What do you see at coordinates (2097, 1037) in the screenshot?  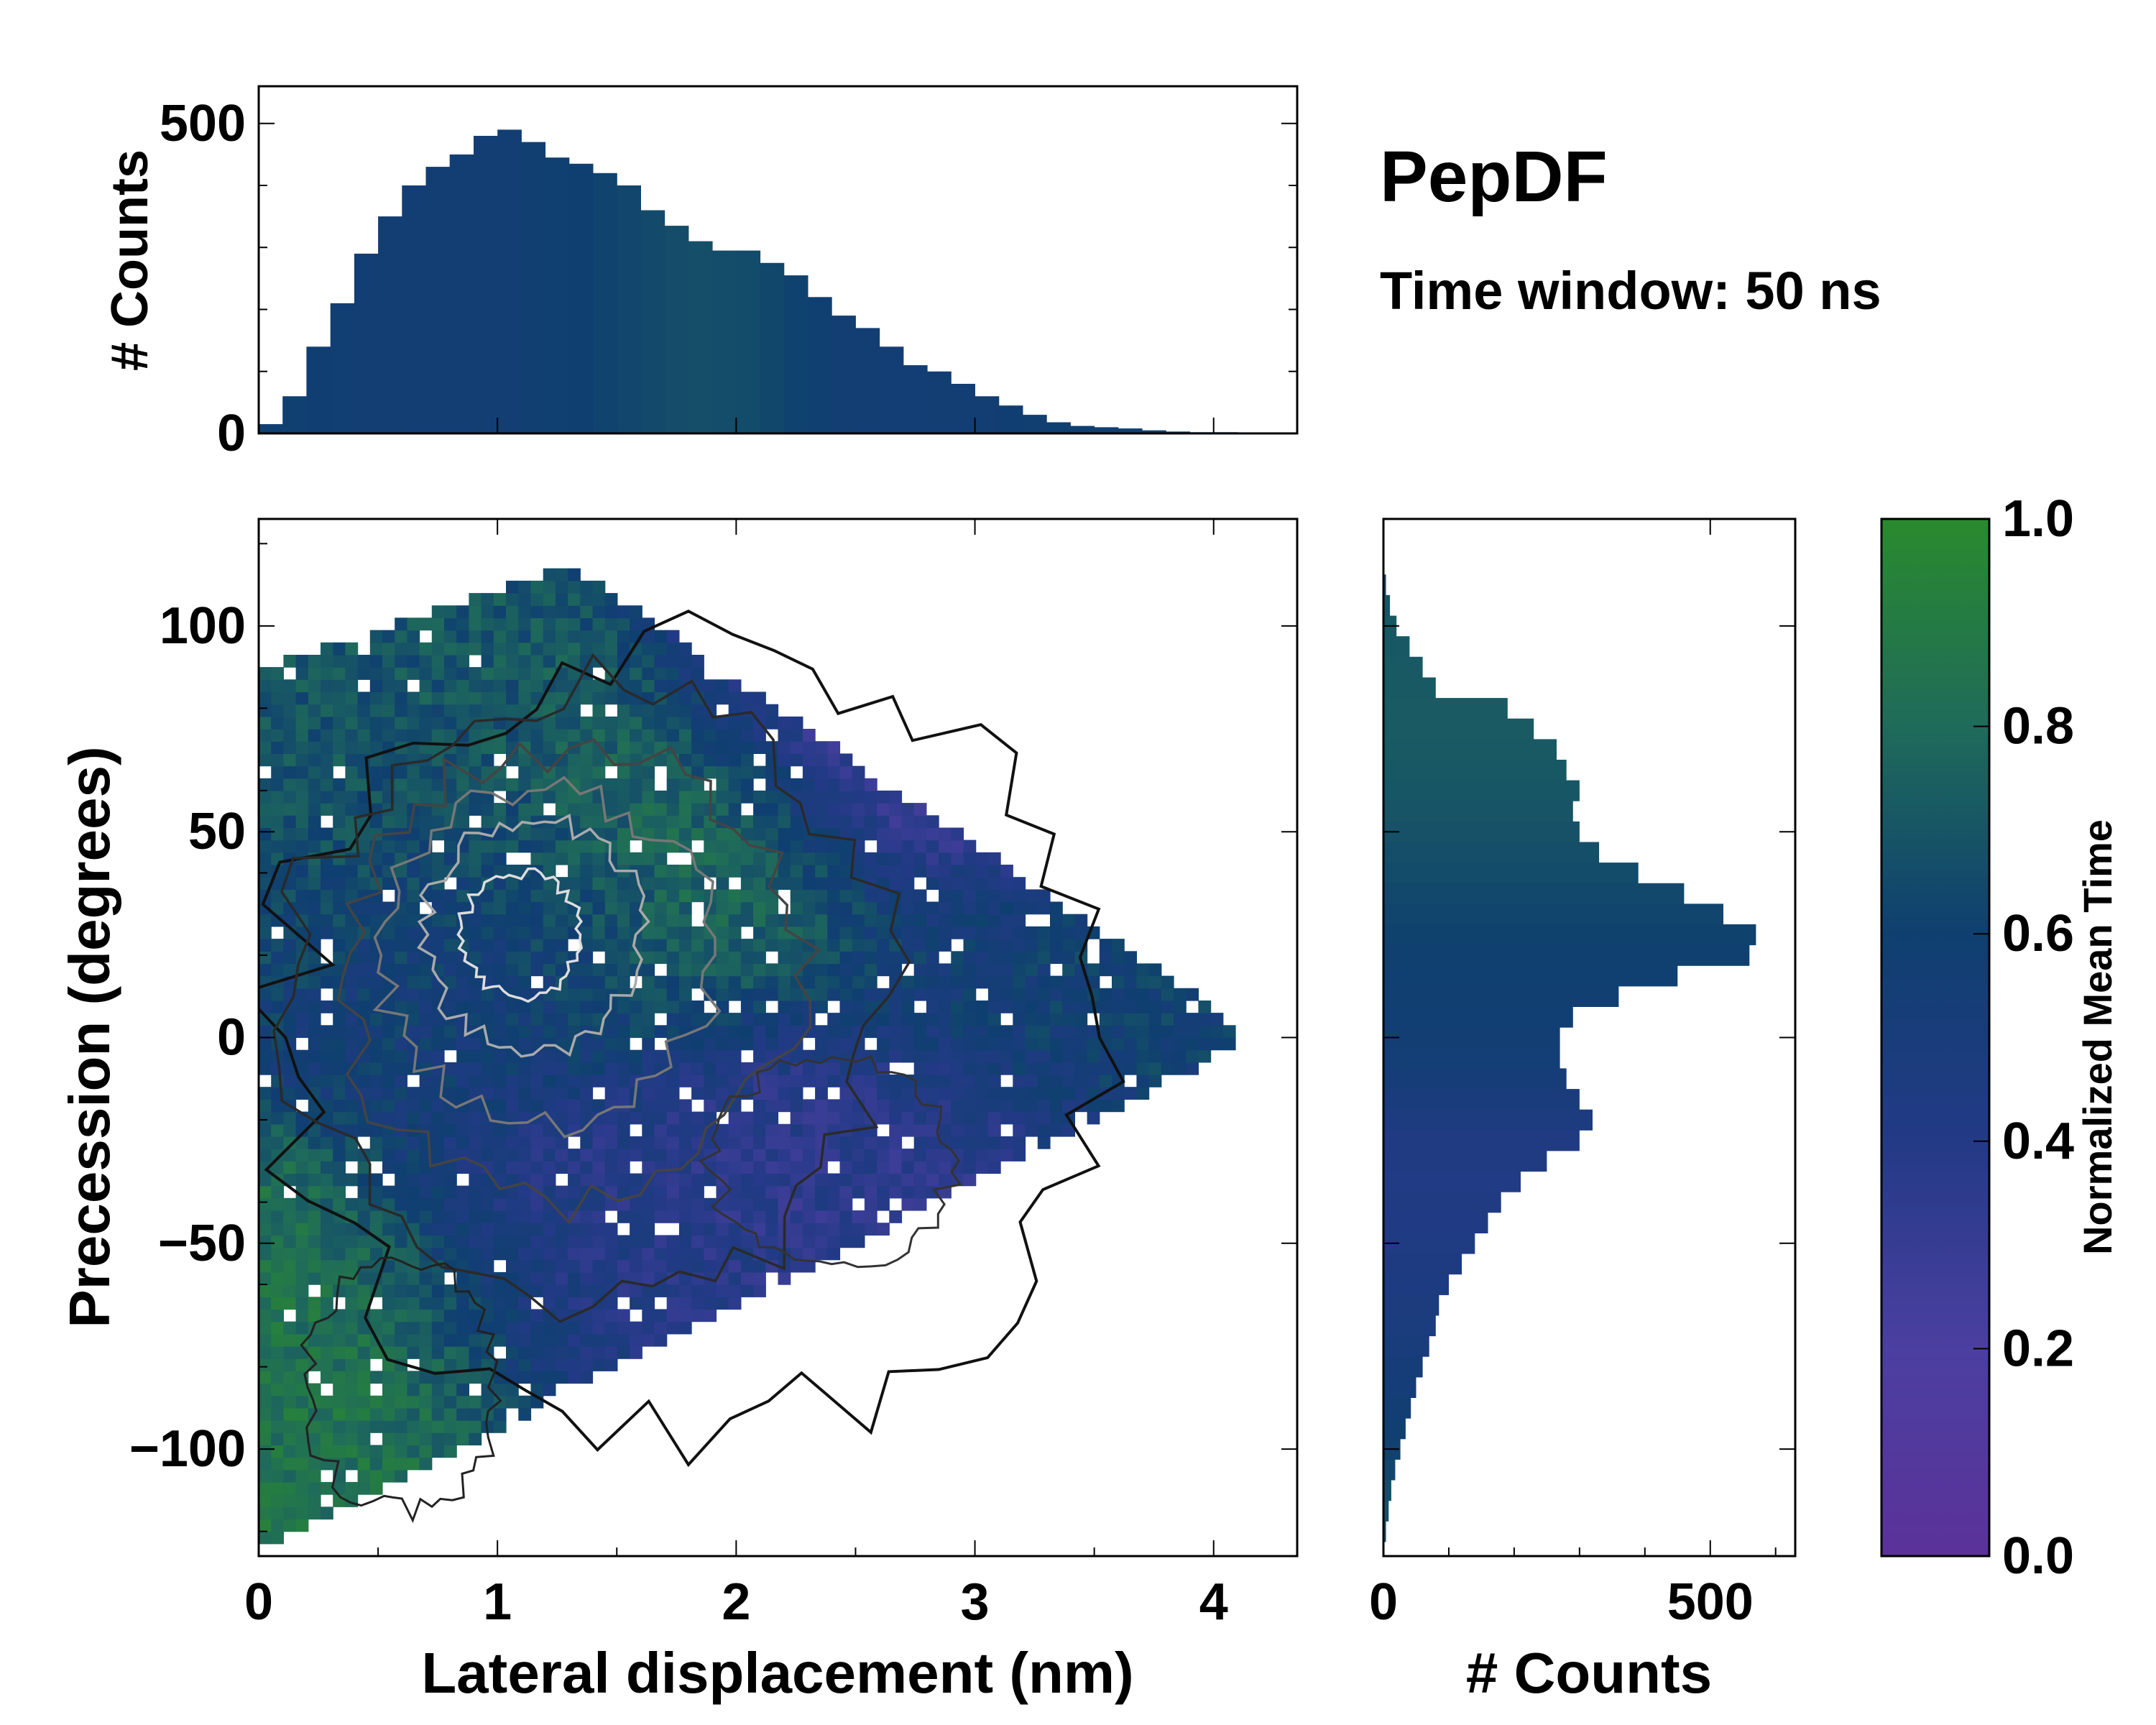 I see `colorbar-label: Normalized Mean Time` at bounding box center [2097, 1037].